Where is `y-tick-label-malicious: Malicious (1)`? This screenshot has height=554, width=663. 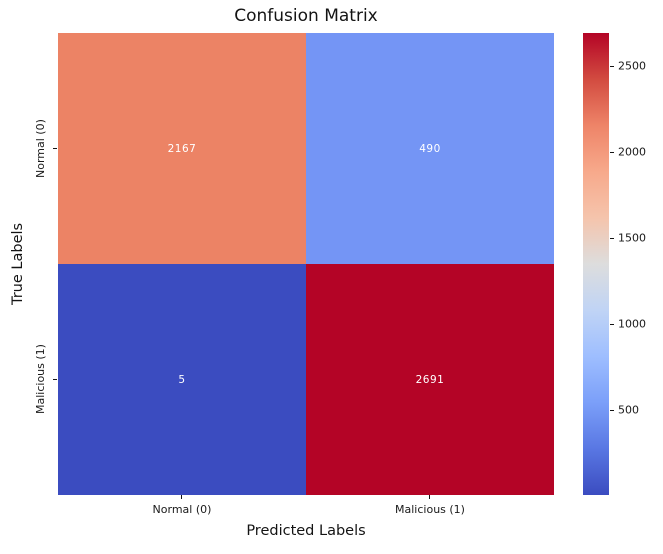
y-tick-label-malicious: Malicious (1) is located at coordinates (40, 379).